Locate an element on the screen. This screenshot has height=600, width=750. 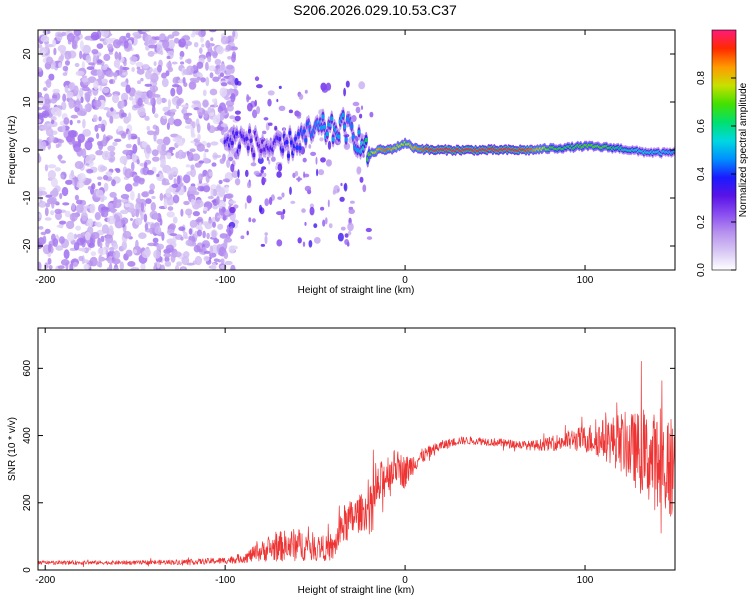
x-tick-label: -200 is located at coordinates (45, 280).